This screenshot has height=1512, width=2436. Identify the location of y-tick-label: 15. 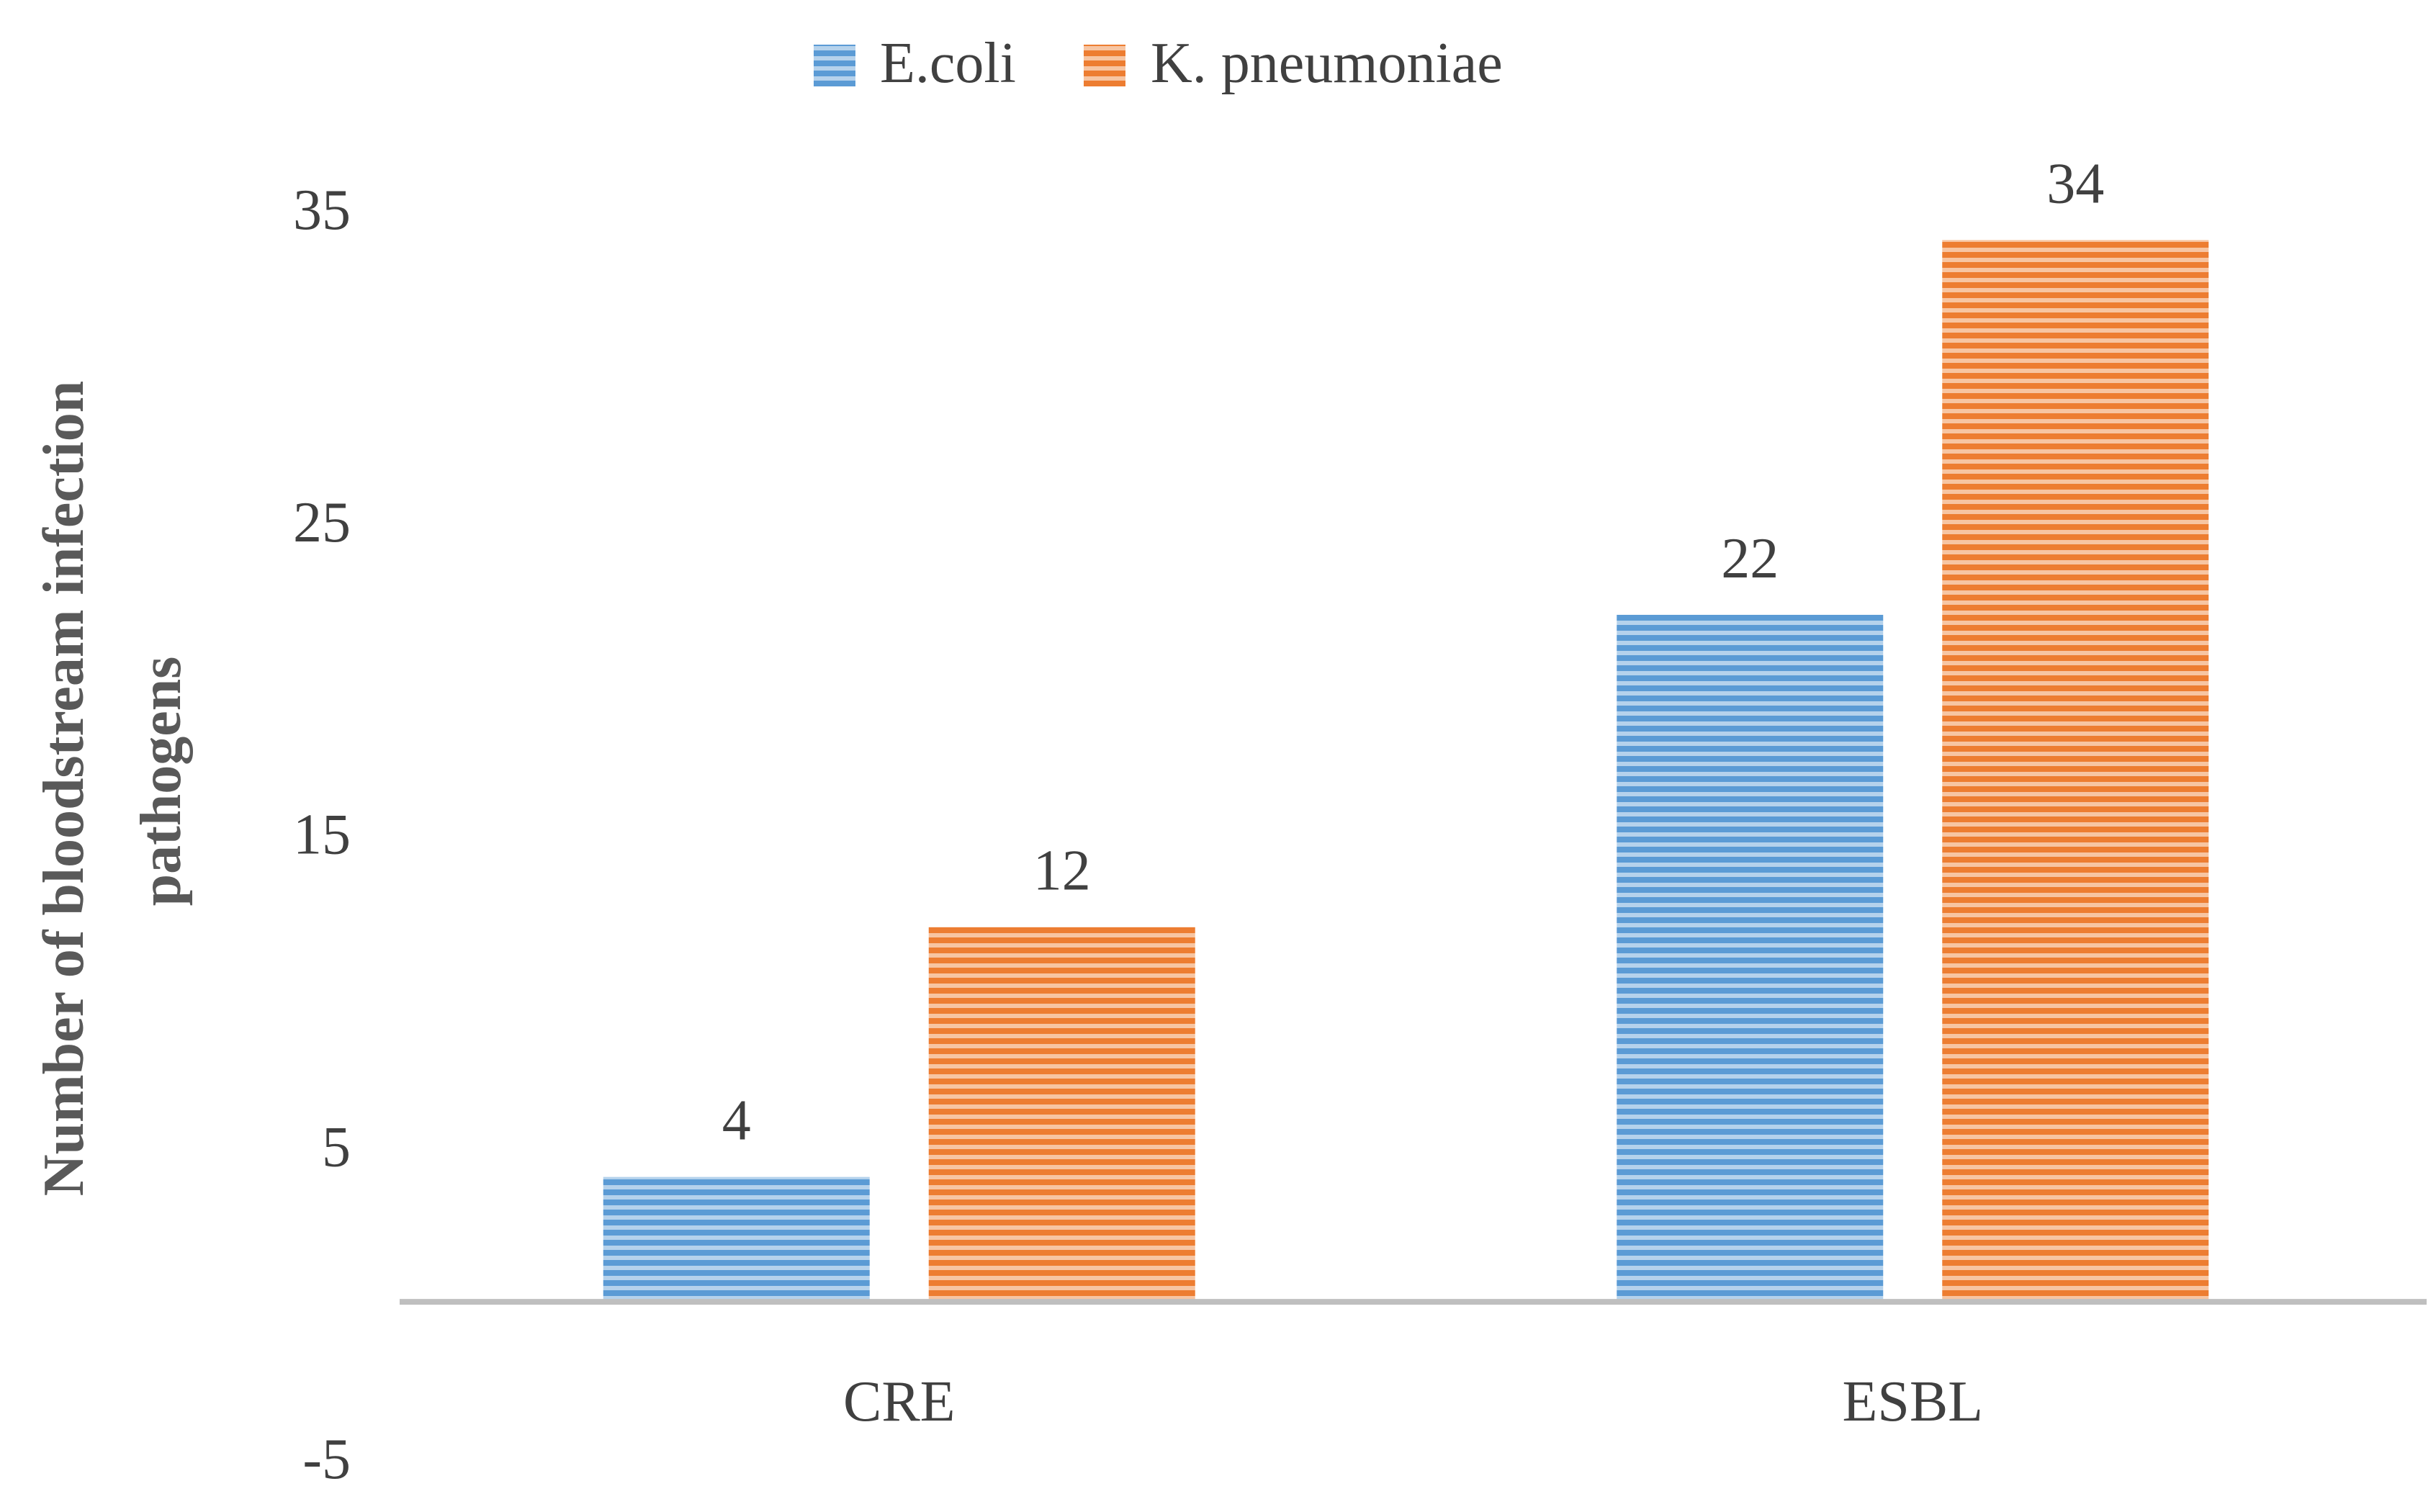
(322, 835).